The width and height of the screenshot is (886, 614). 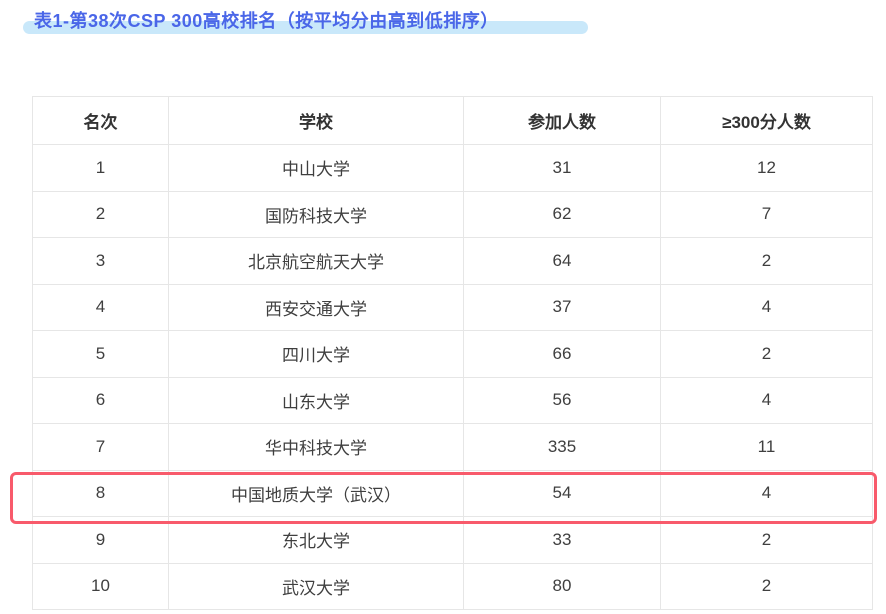 What do you see at coordinates (766, 120) in the screenshot?
I see `header-col-above-300: ≥300分人数` at bounding box center [766, 120].